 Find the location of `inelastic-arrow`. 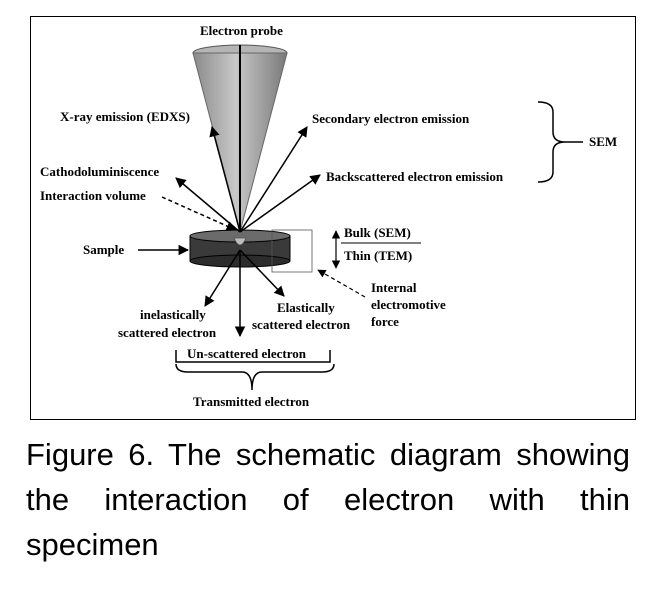

inelastic-arrow is located at coordinates (222, 278).